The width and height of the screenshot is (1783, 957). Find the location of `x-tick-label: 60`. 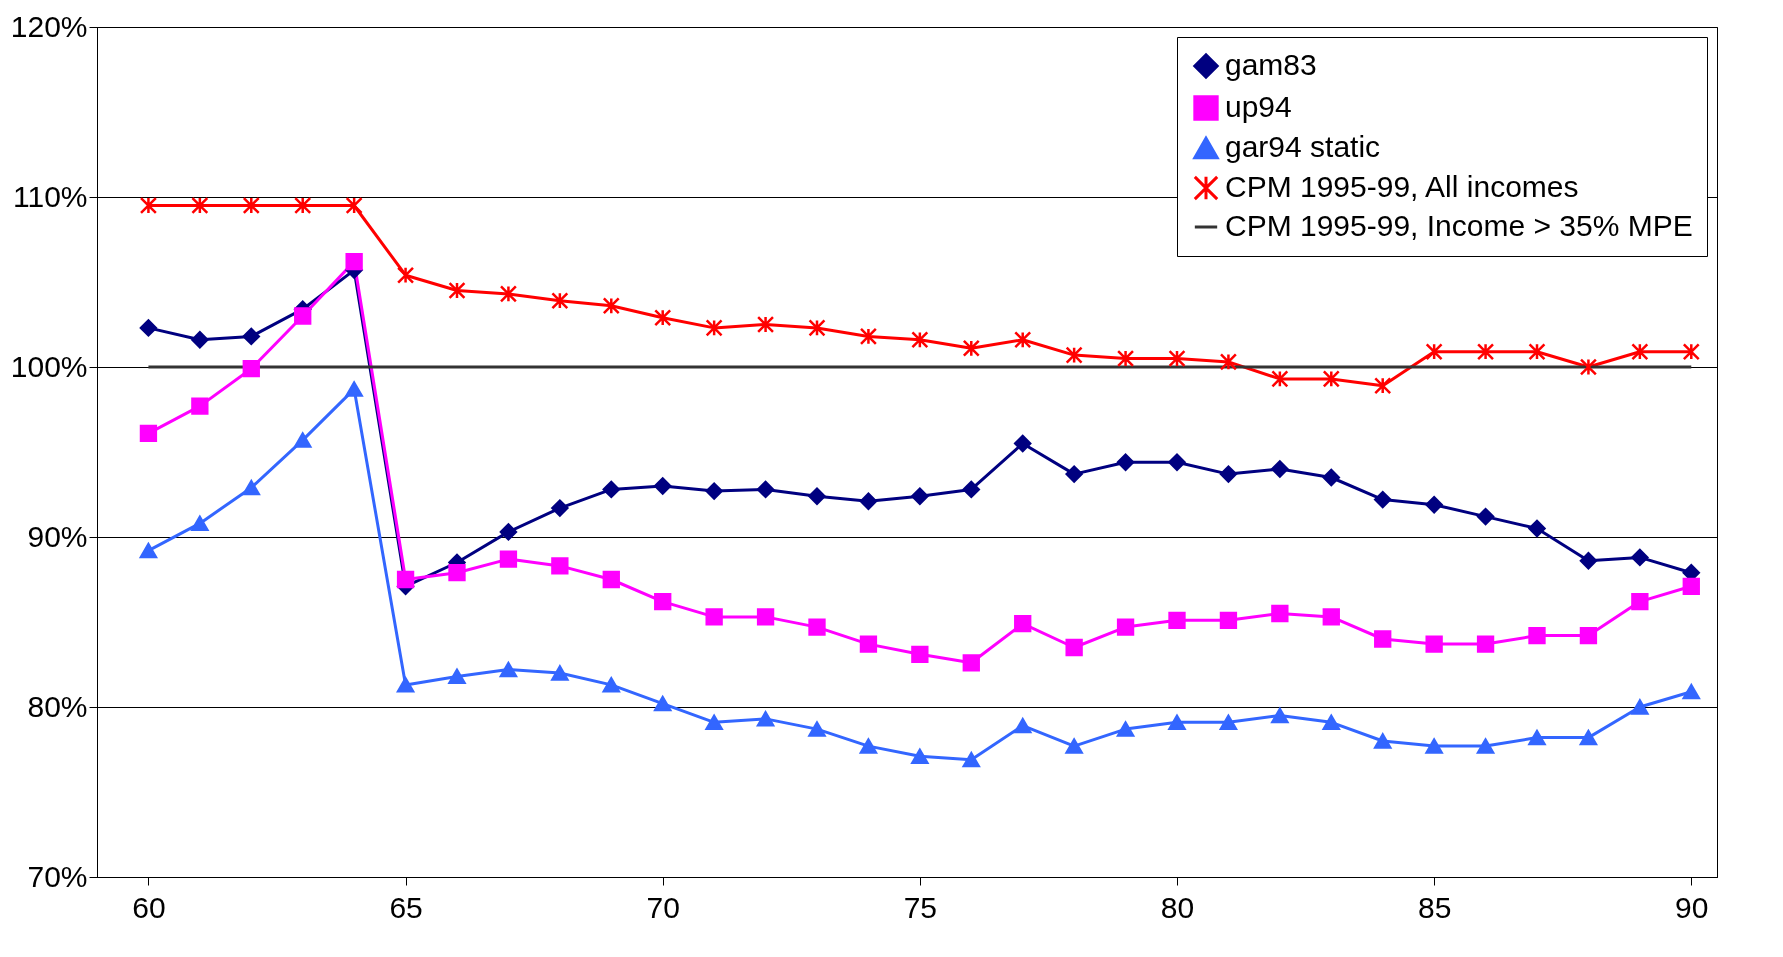

x-tick-label: 60 is located at coordinates (149, 907).